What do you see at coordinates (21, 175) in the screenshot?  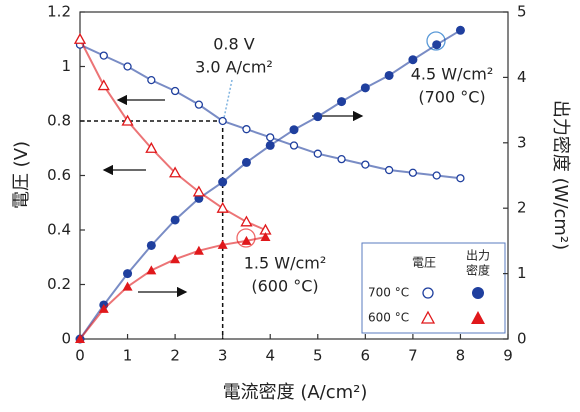 I see `y-axis-title: 電圧 (V)` at bounding box center [21, 175].